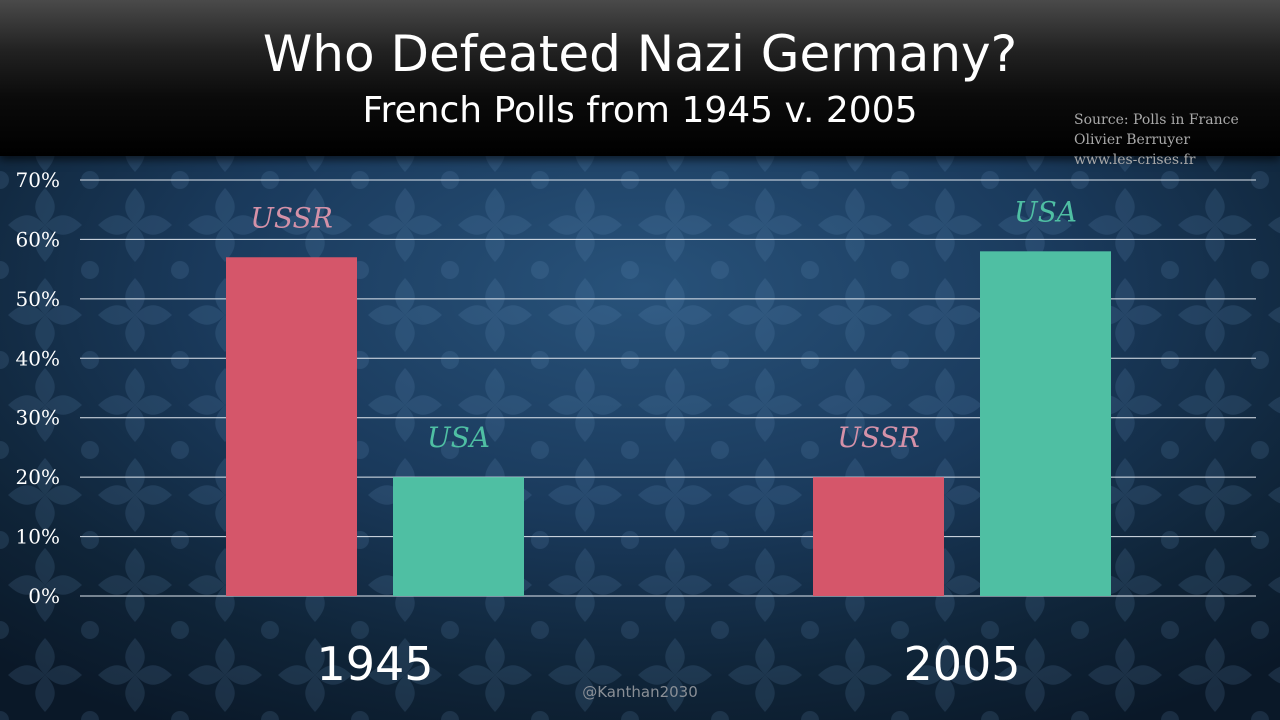 The width and height of the screenshot is (1280, 720). Describe the element at coordinates (291, 426) in the screenshot. I see `bar-ussr-1945` at that location.